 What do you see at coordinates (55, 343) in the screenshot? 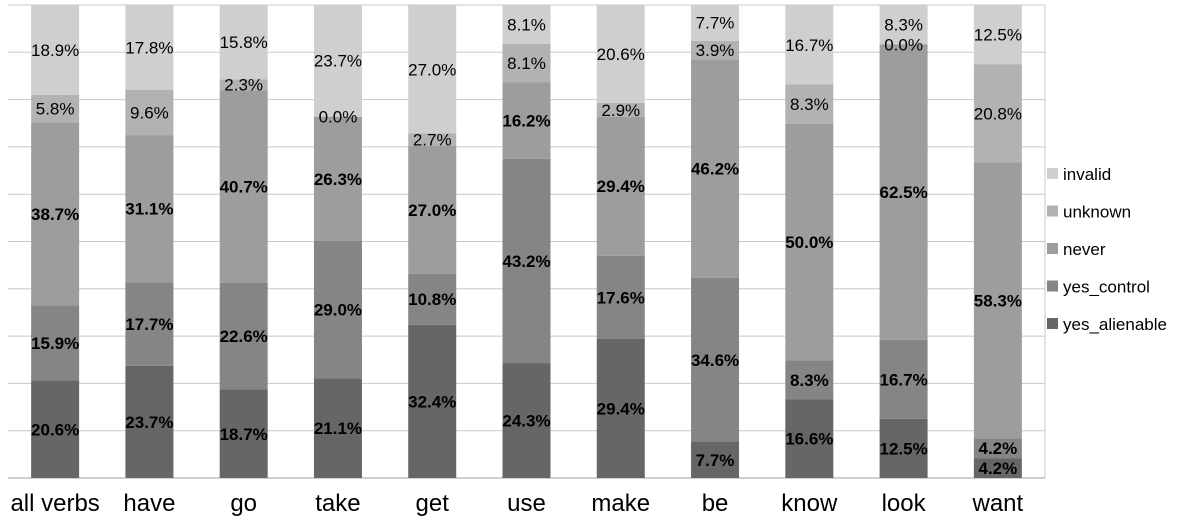
I see `data-label: 15.9%` at bounding box center [55, 343].